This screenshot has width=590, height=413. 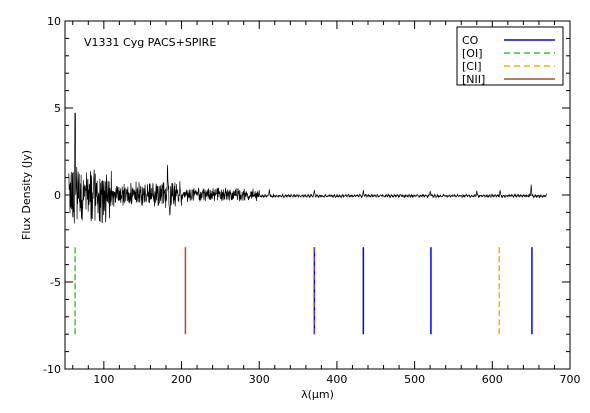 I want to click on y-tick-label: -5, so click(x=55, y=282).